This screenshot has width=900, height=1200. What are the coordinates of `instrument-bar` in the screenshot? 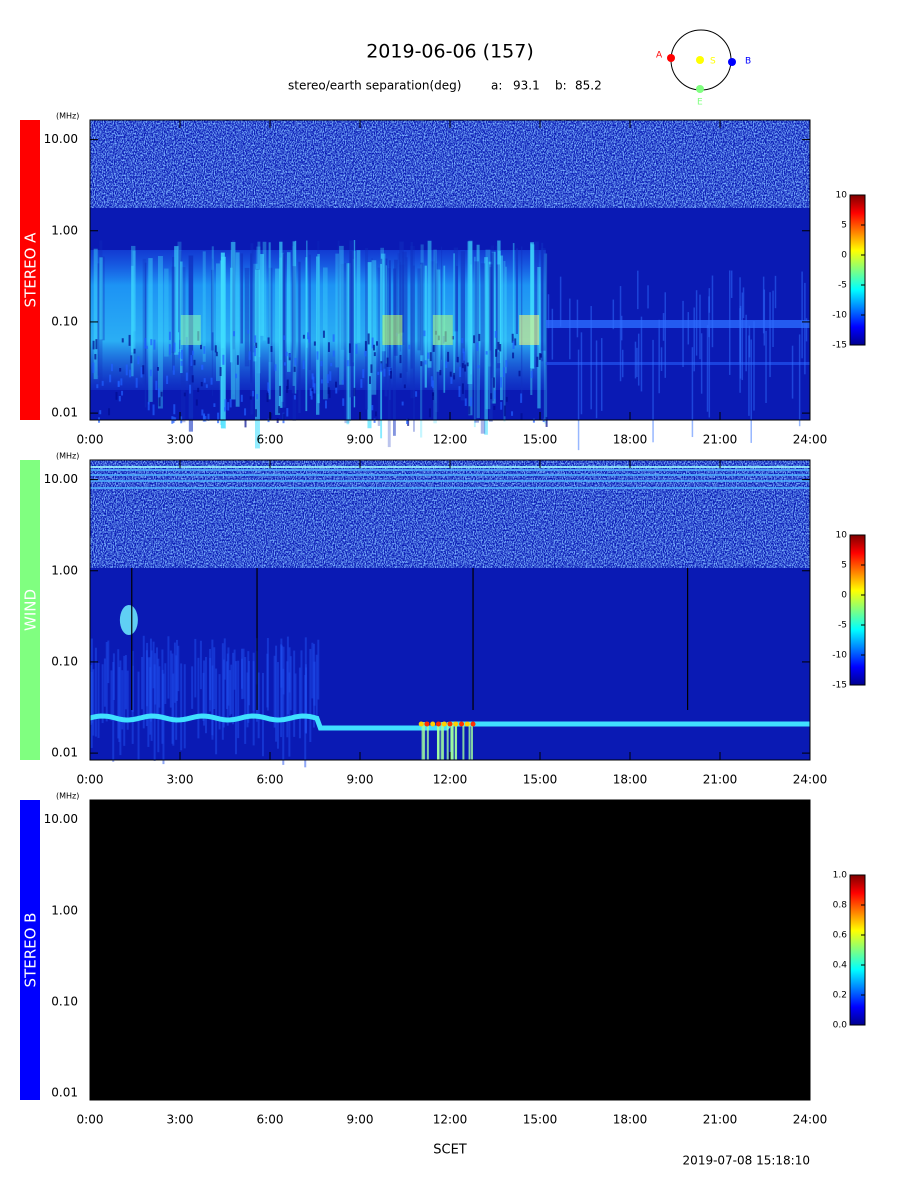 It's located at (30, 950).